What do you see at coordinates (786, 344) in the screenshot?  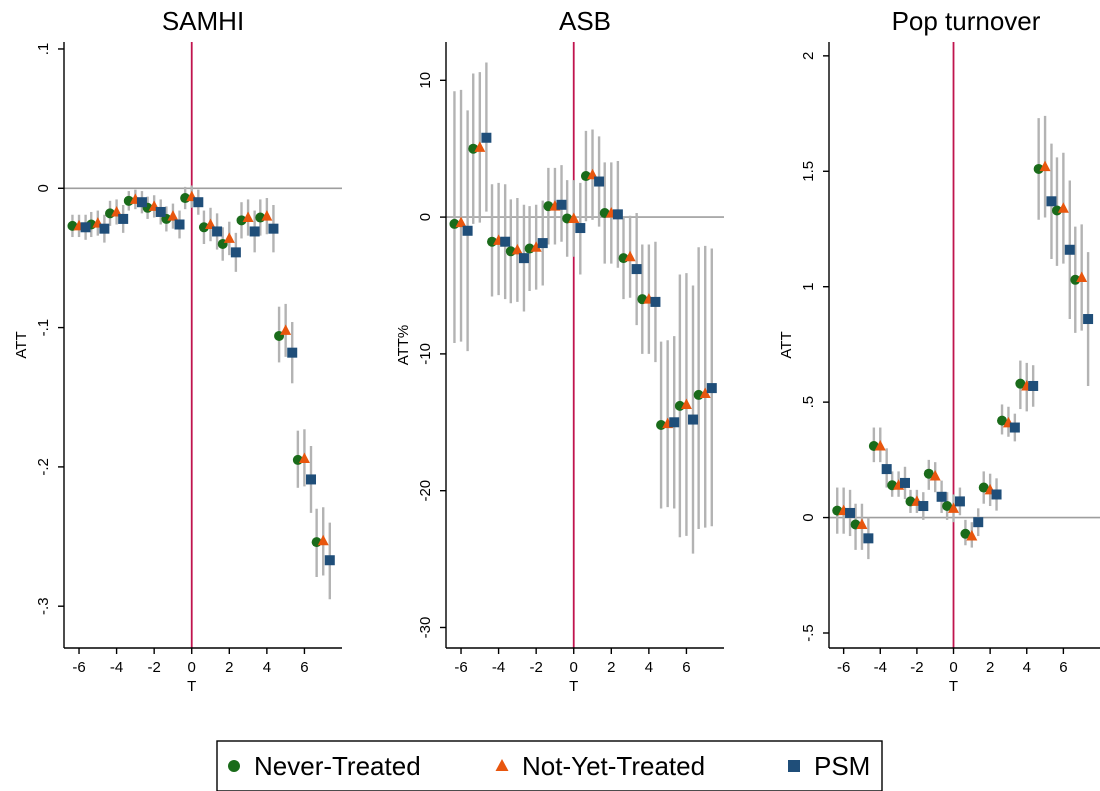 I see `y-axis-title: ATT` at bounding box center [786, 344].